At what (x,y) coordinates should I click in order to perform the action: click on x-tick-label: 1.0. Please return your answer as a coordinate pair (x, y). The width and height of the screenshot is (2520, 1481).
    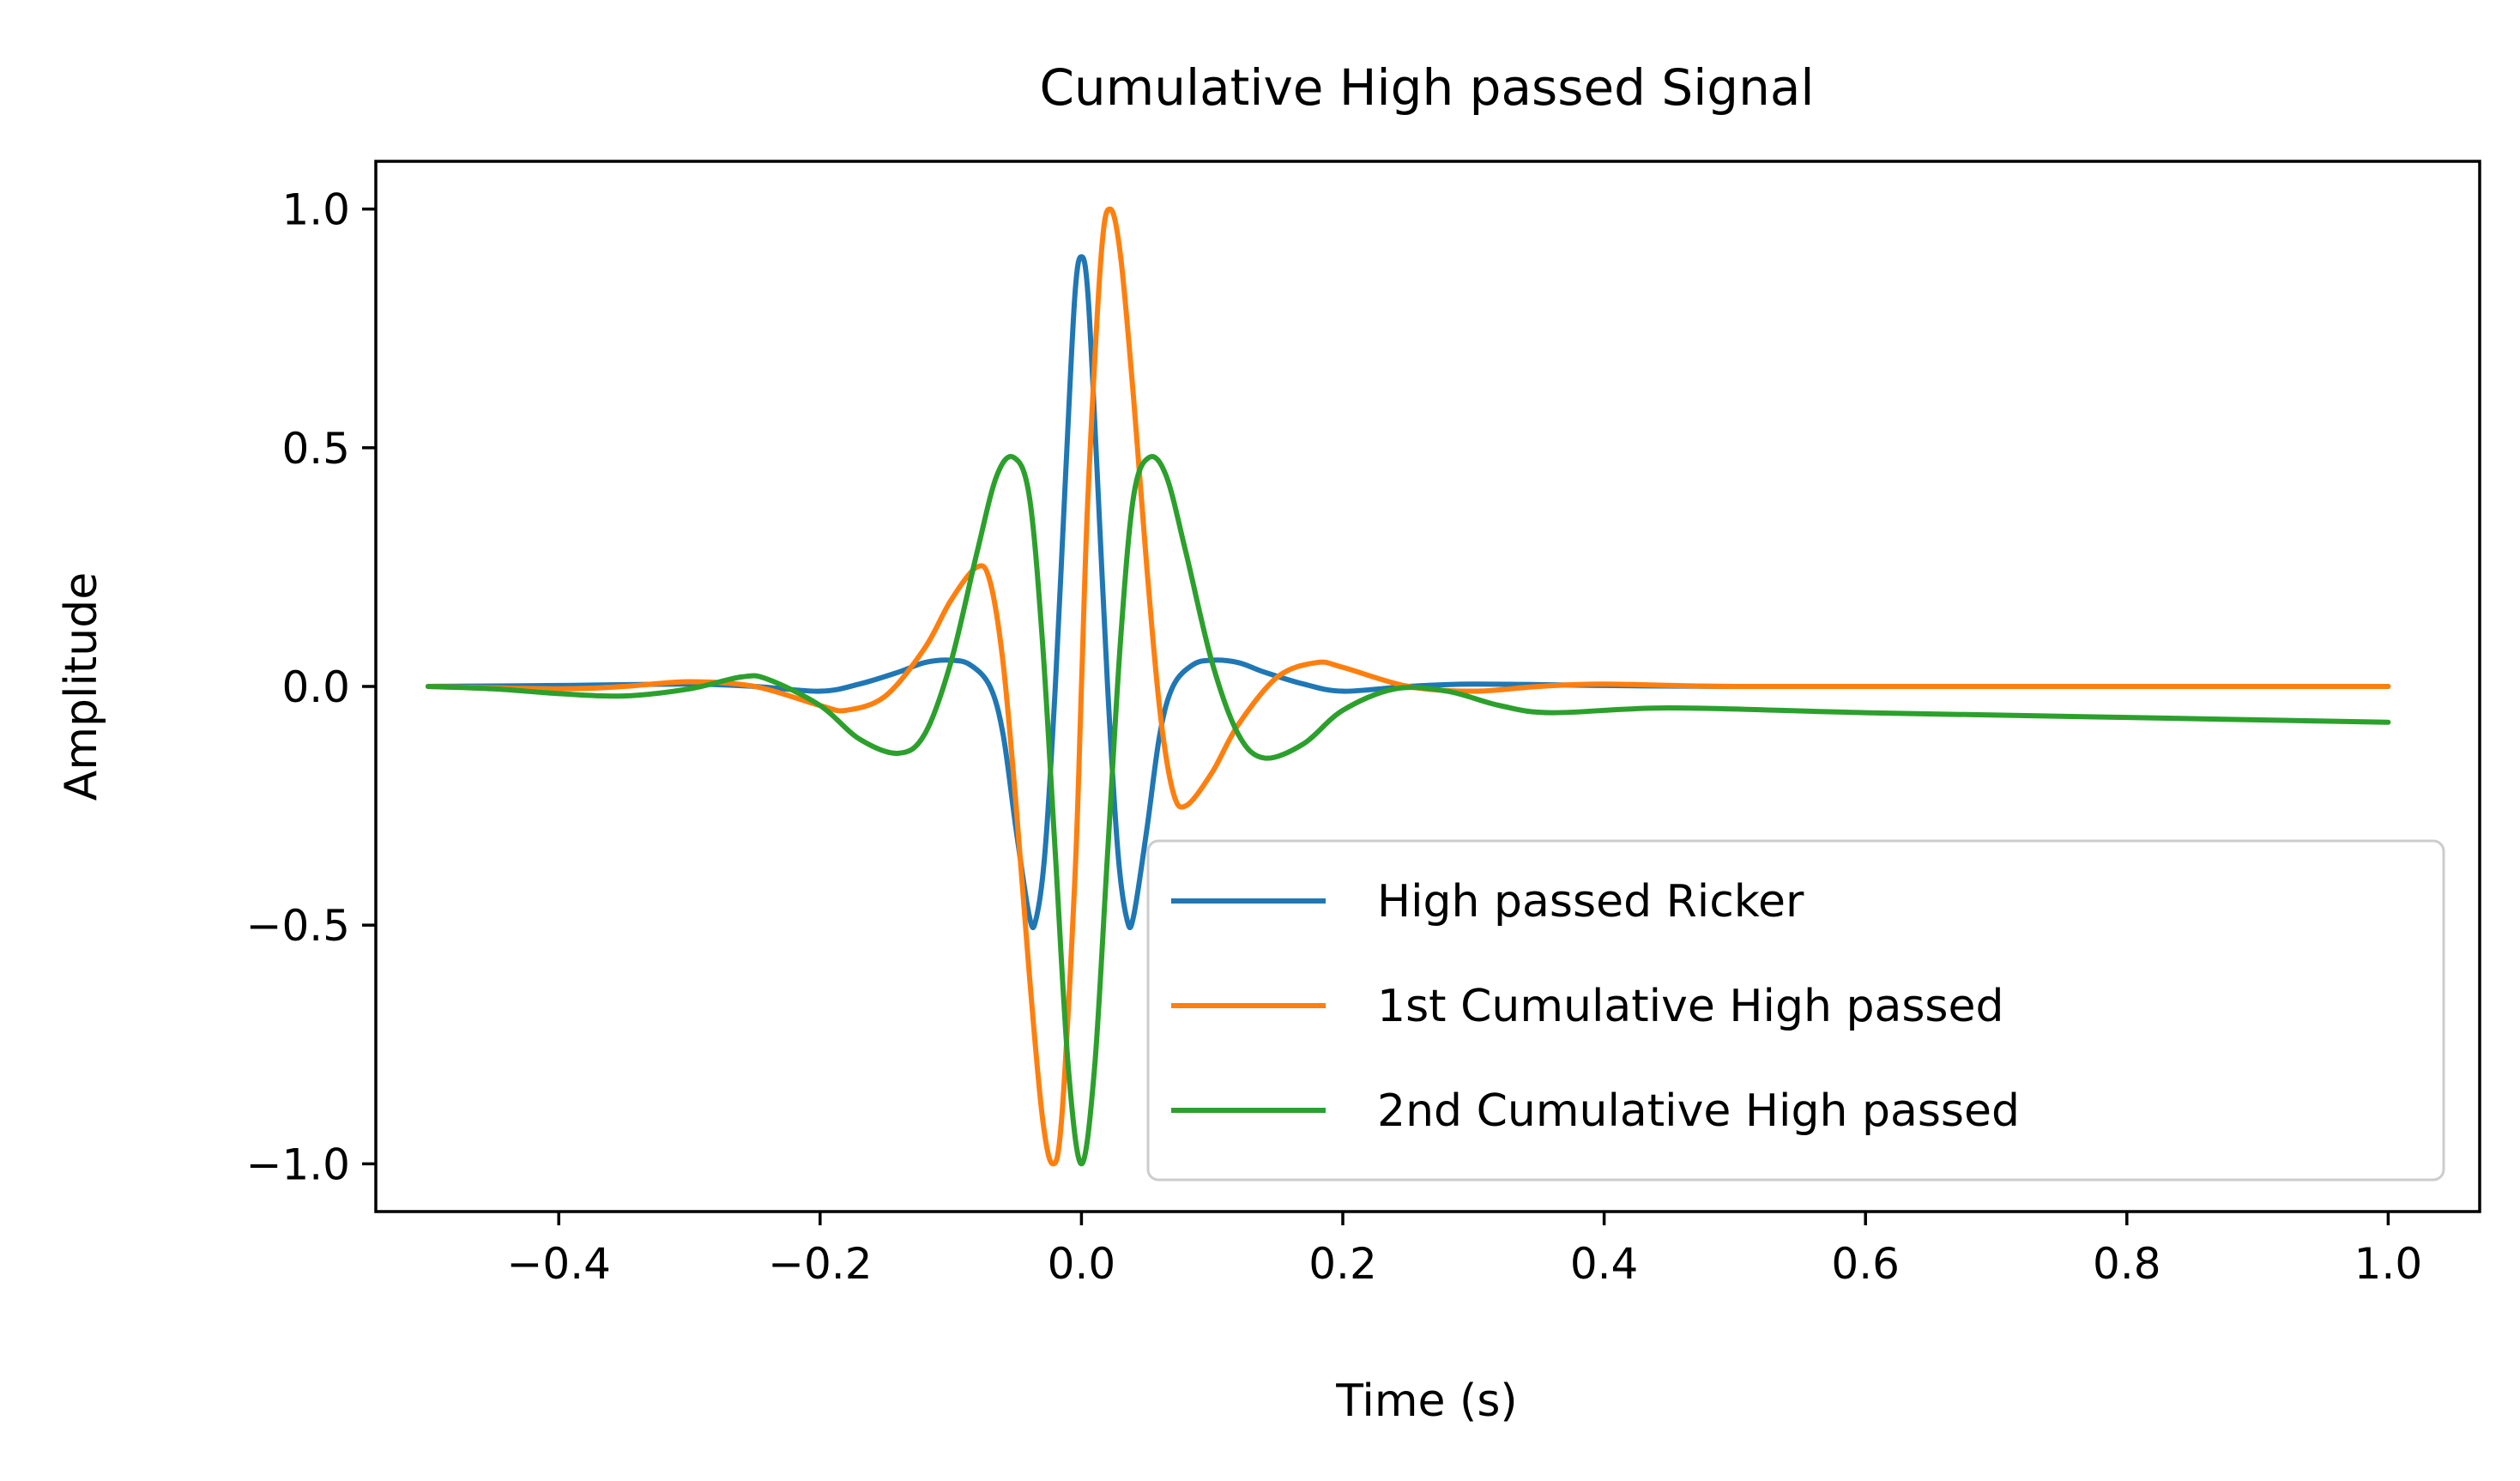
    Looking at the image, I should click on (2388, 1264).